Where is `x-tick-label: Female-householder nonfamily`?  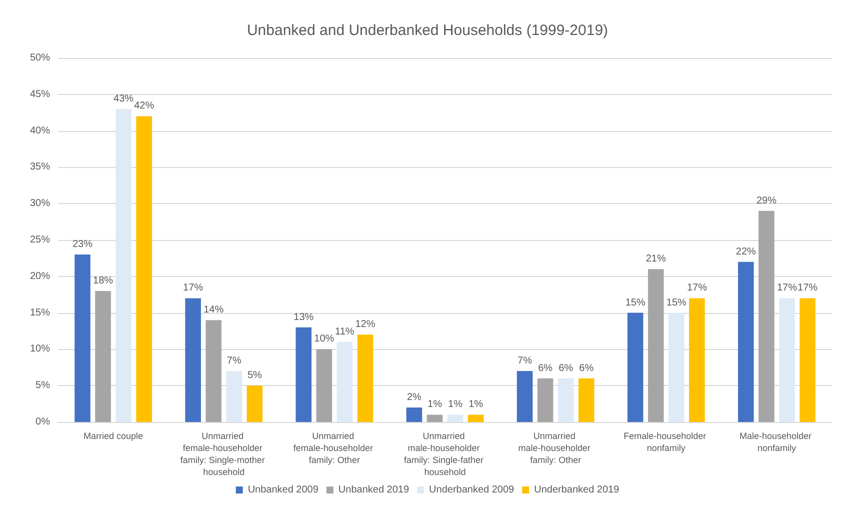
x-tick-label: Female-householder nonfamily is located at coordinates (666, 442).